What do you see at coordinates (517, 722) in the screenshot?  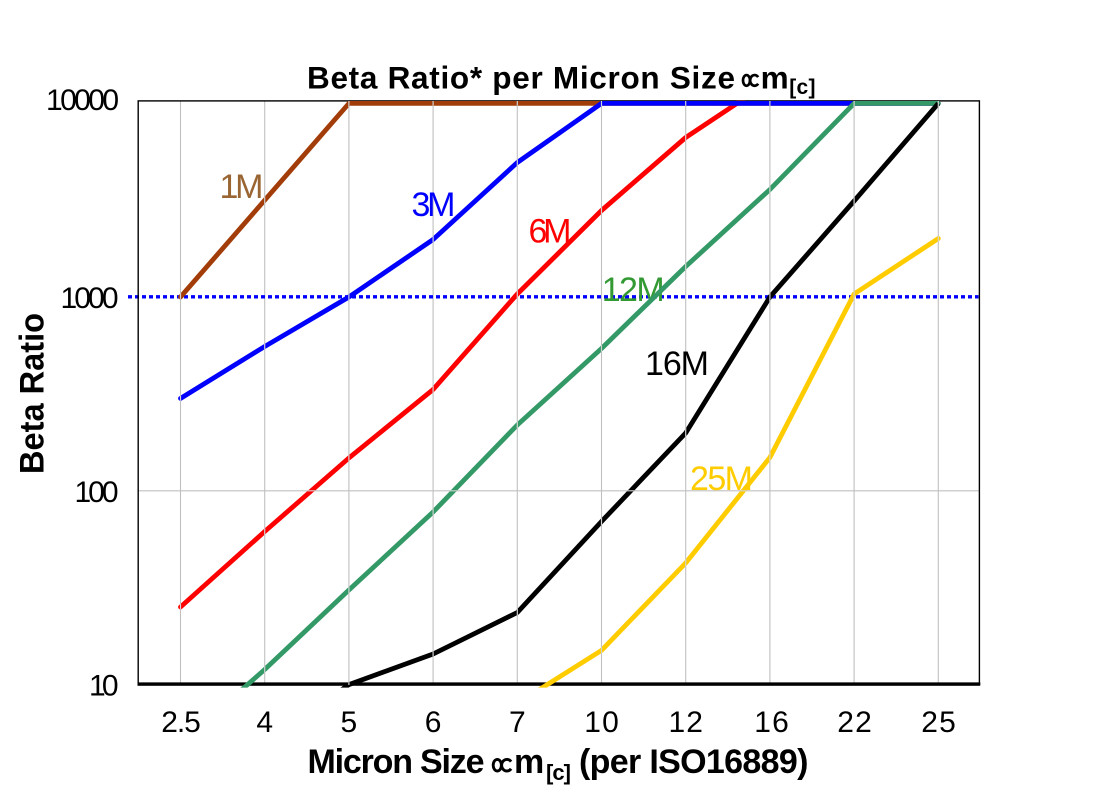 I see `svg-text: 7` at bounding box center [517, 722].